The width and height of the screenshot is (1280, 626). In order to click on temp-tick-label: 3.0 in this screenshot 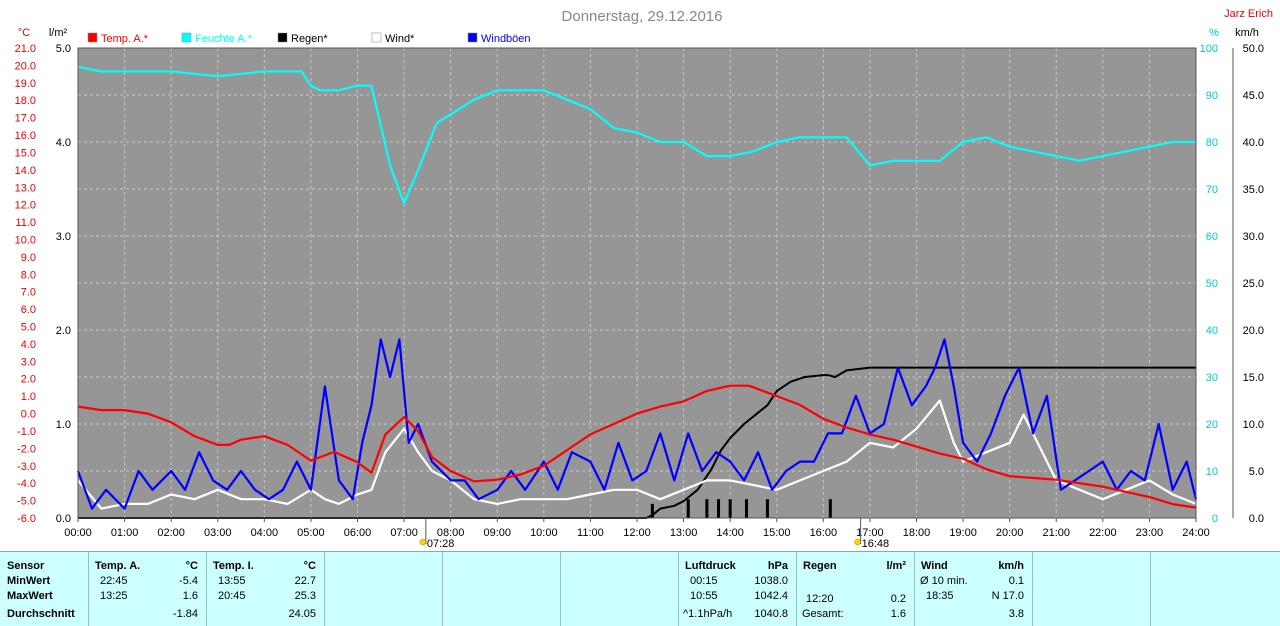, I will do `click(28, 362)`.